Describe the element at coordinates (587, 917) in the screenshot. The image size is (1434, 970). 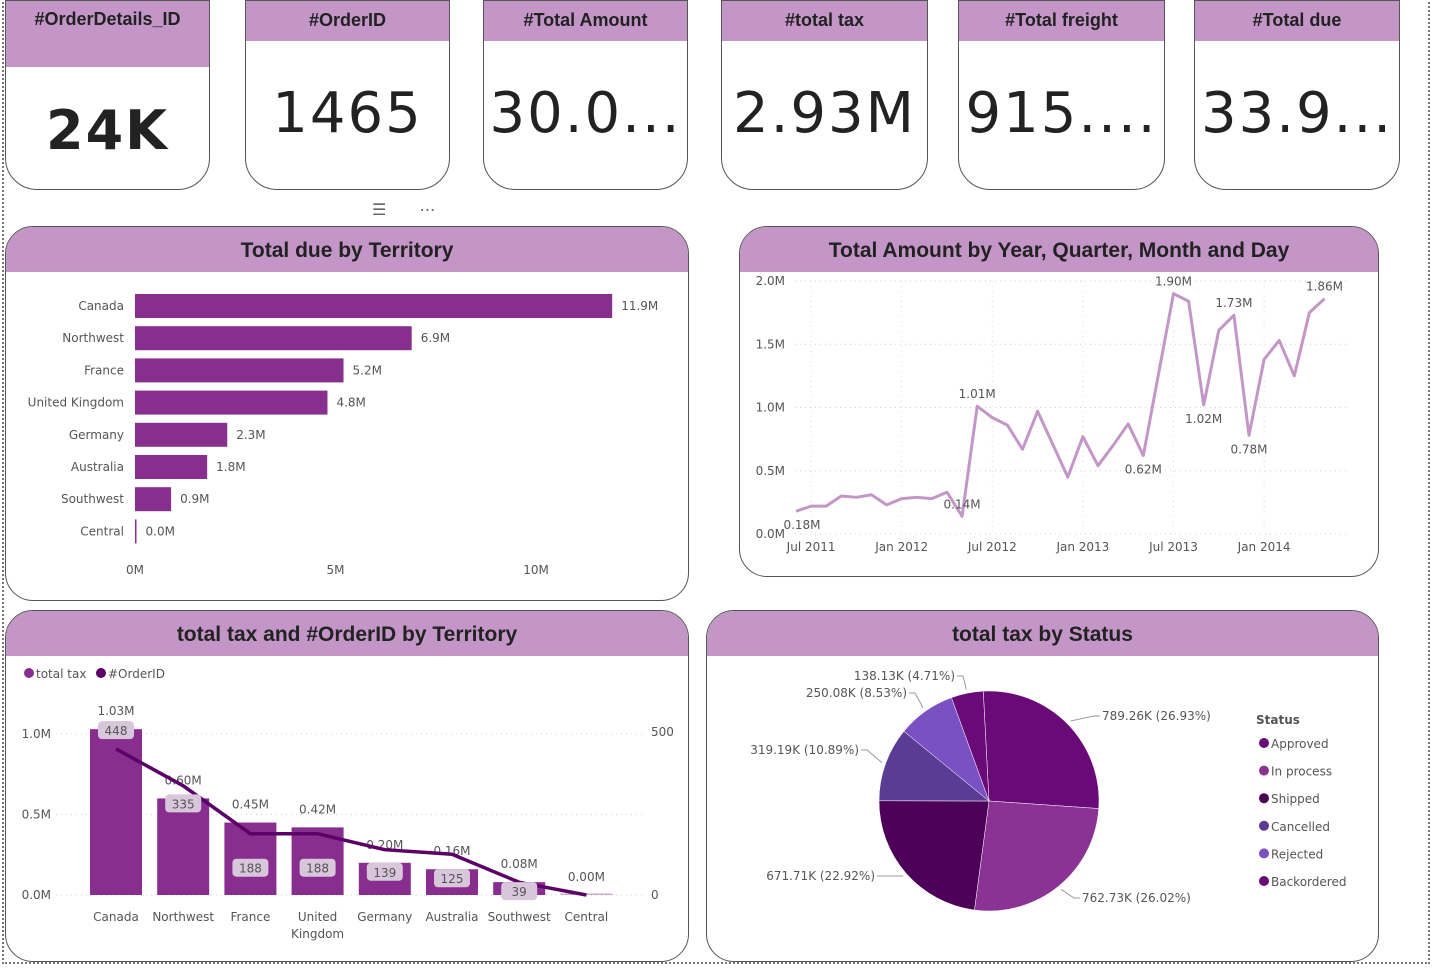
I see `category-label: Central` at that location.